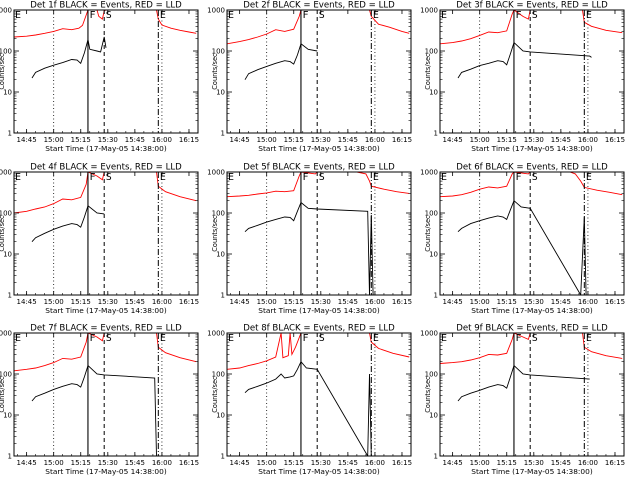 The image size is (640, 480). Describe the element at coordinates (507, 302) in the screenshot. I see `x-tick-label: 15:15` at that location.